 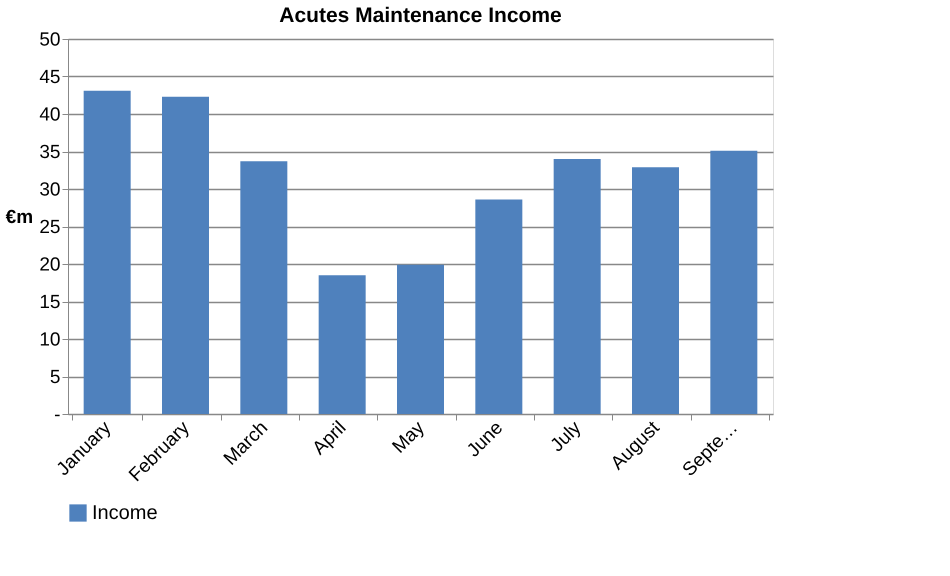 What do you see at coordinates (49, 77) in the screenshot?
I see `y-tick-label: 45` at bounding box center [49, 77].